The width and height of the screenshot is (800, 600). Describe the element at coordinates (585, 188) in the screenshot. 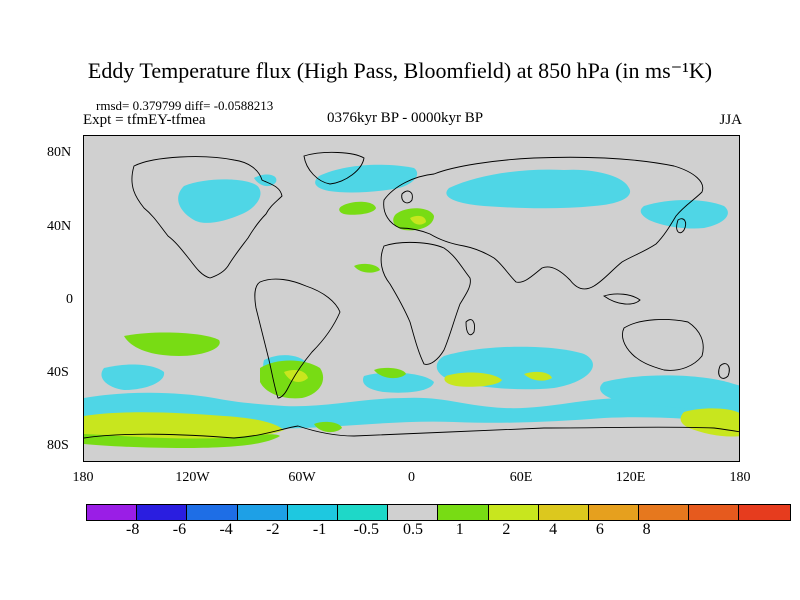

I see `anomaly-negative-asia-small` at that location.